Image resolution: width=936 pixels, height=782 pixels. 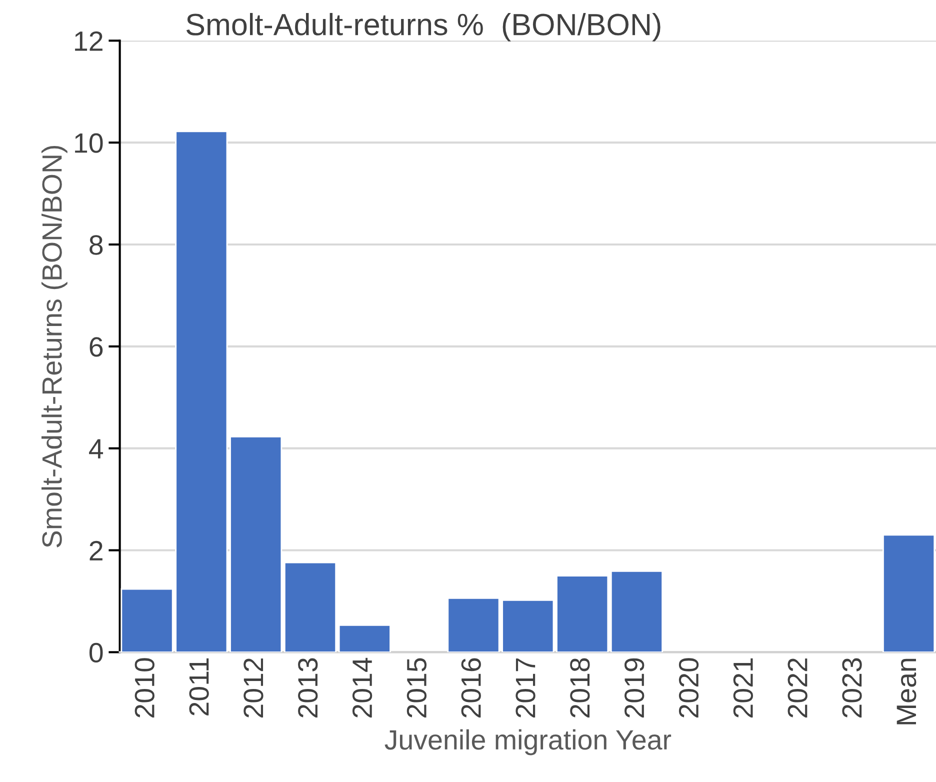 I want to click on y-tick-label: 6, so click(x=96, y=347).